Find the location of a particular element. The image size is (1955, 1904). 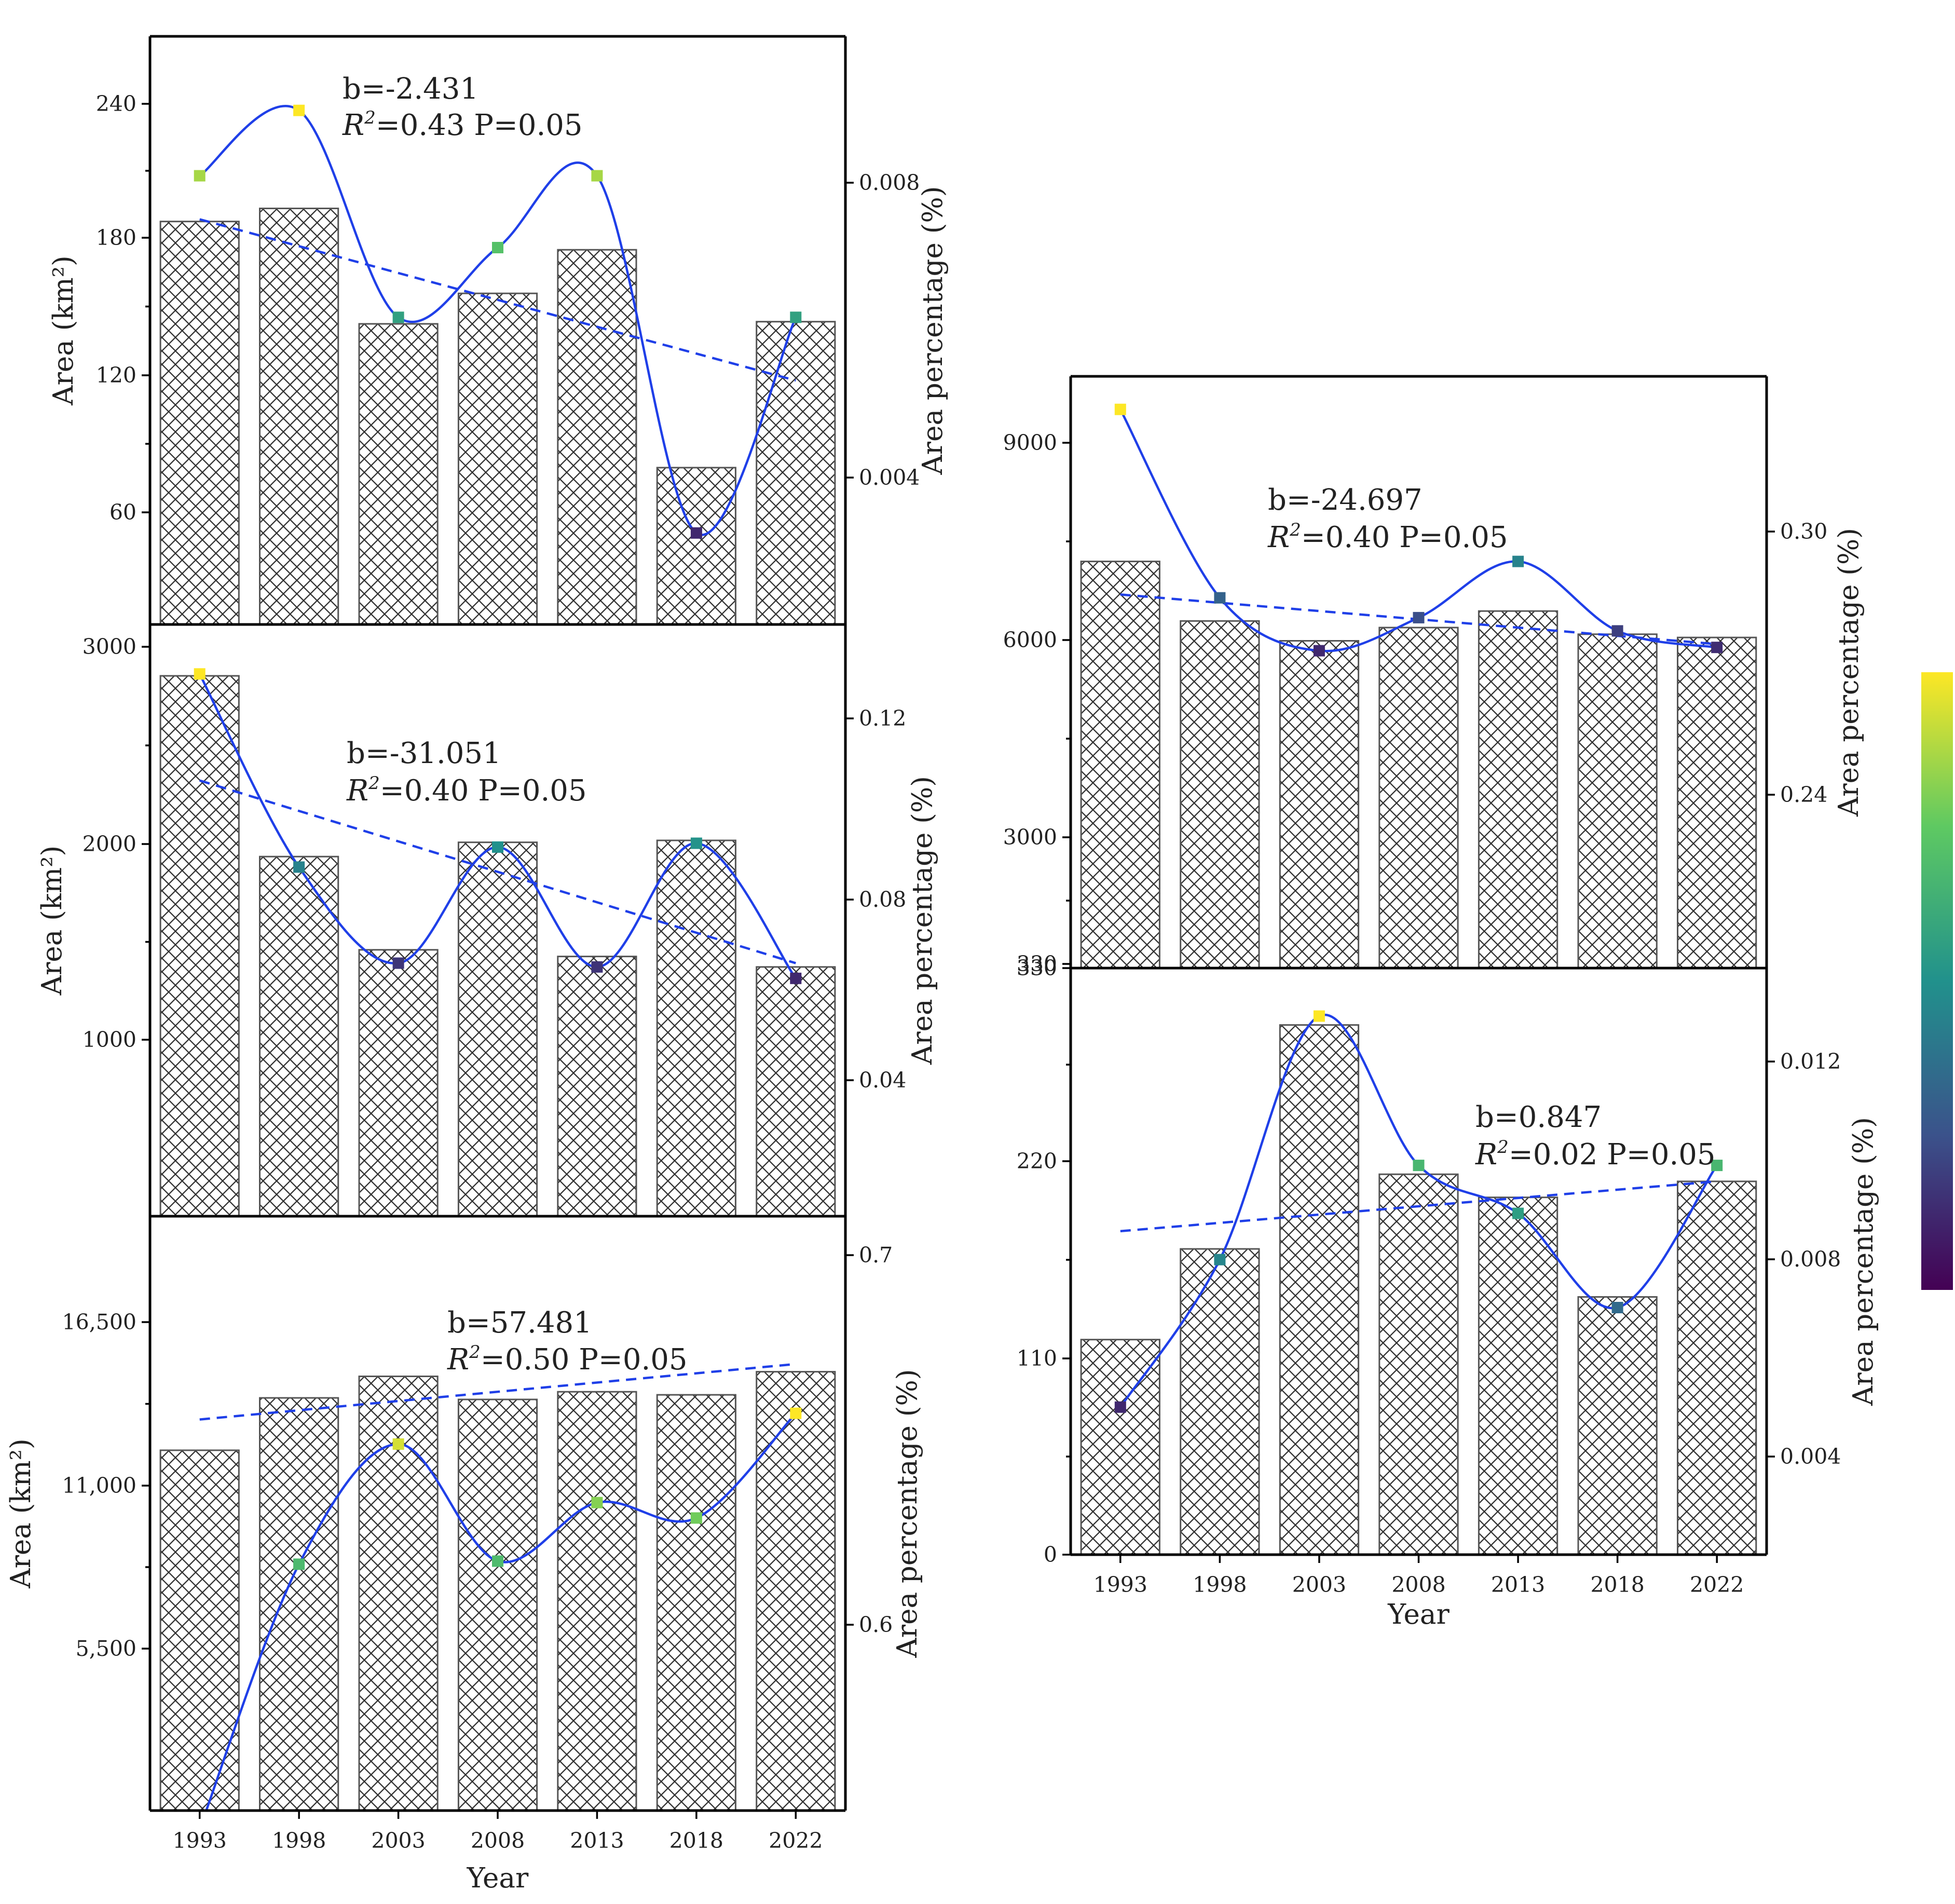

y-tick-label: 1000 is located at coordinates (110, 1039).